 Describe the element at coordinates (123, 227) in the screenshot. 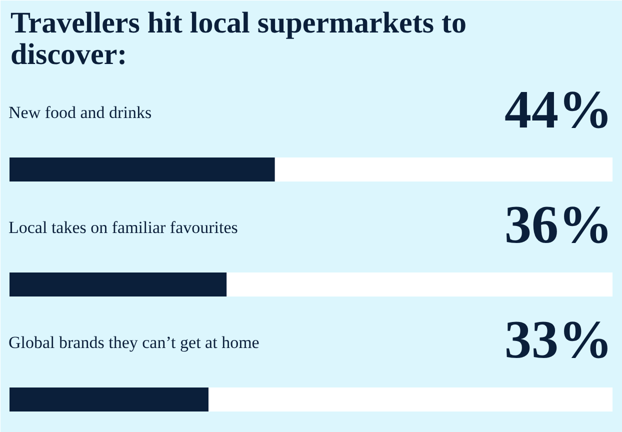

I see `y-tick-label: Local takes on familiar favourites` at that location.